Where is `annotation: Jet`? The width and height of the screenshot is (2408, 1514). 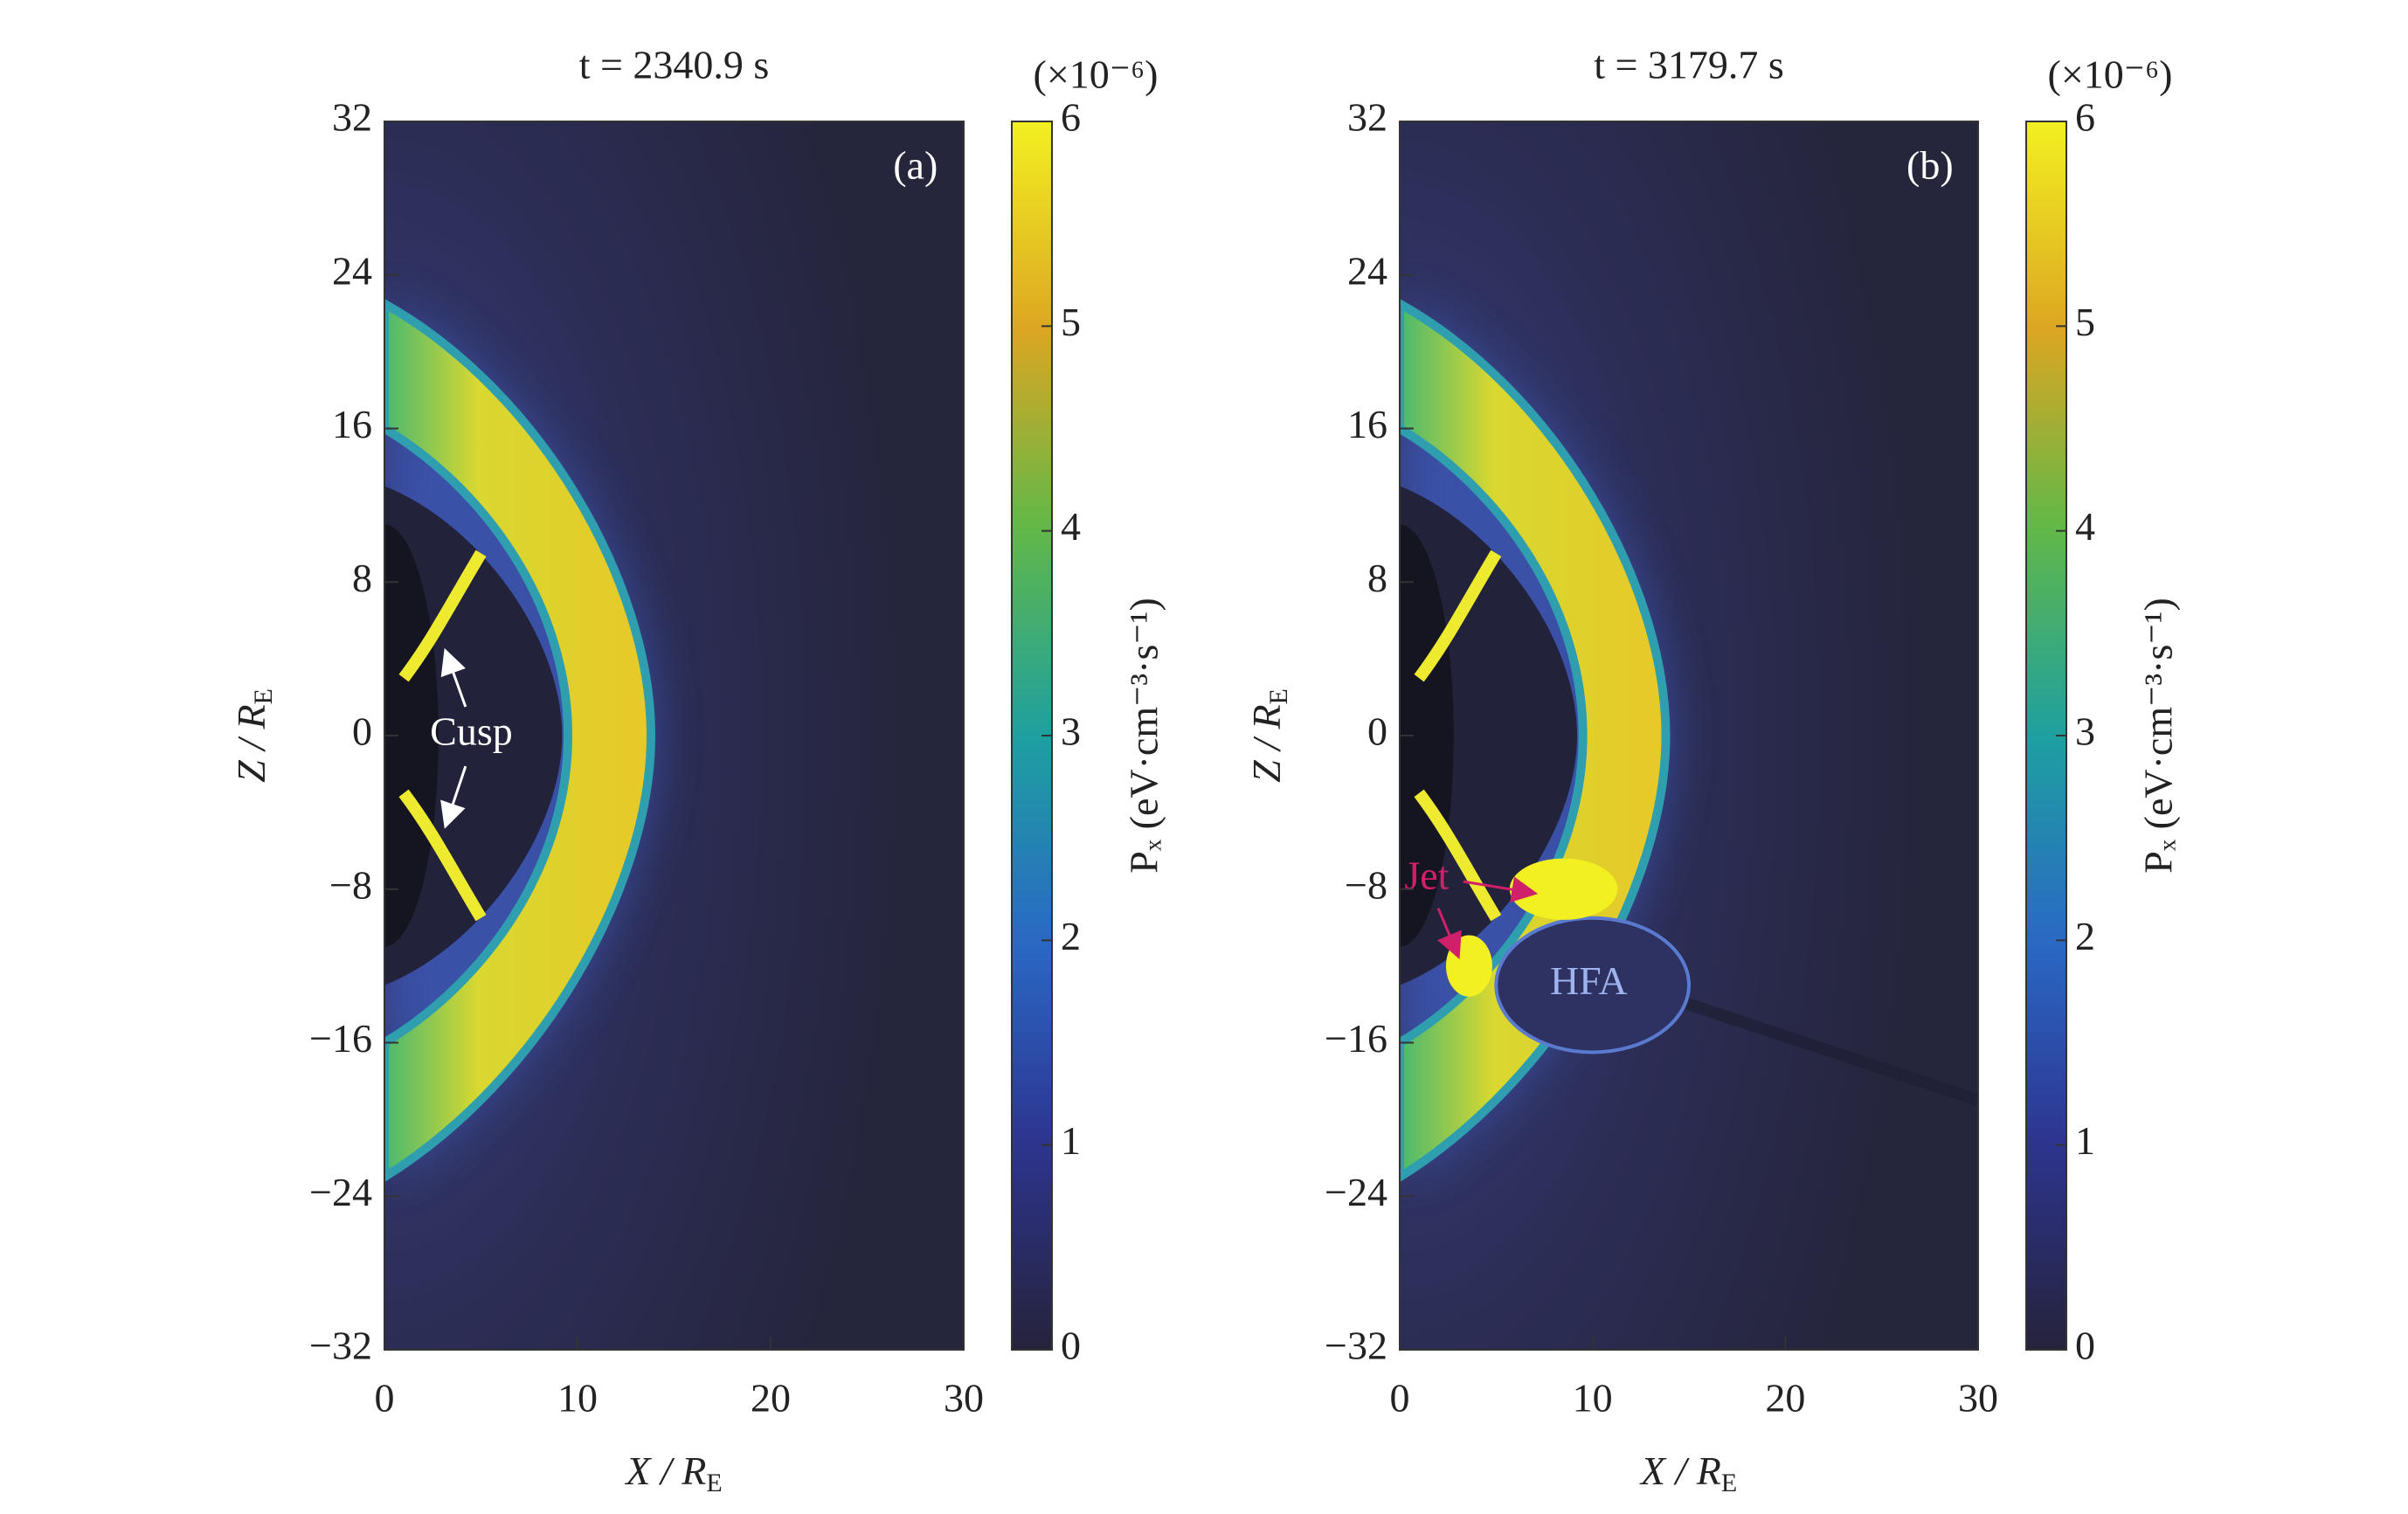
annotation: Jet is located at coordinates (1426, 875).